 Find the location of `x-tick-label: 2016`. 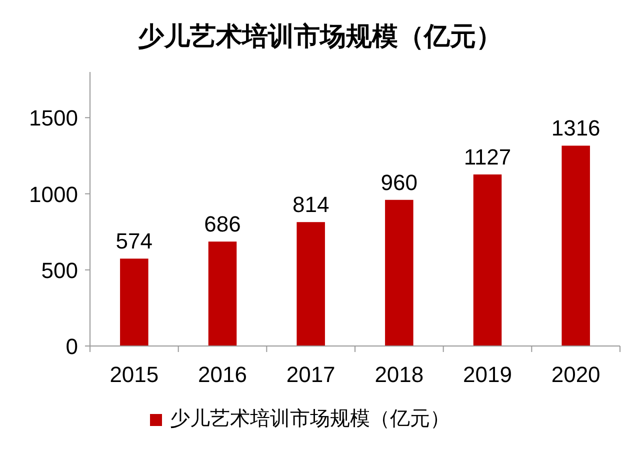

x-tick-label: 2016 is located at coordinates (222, 374).